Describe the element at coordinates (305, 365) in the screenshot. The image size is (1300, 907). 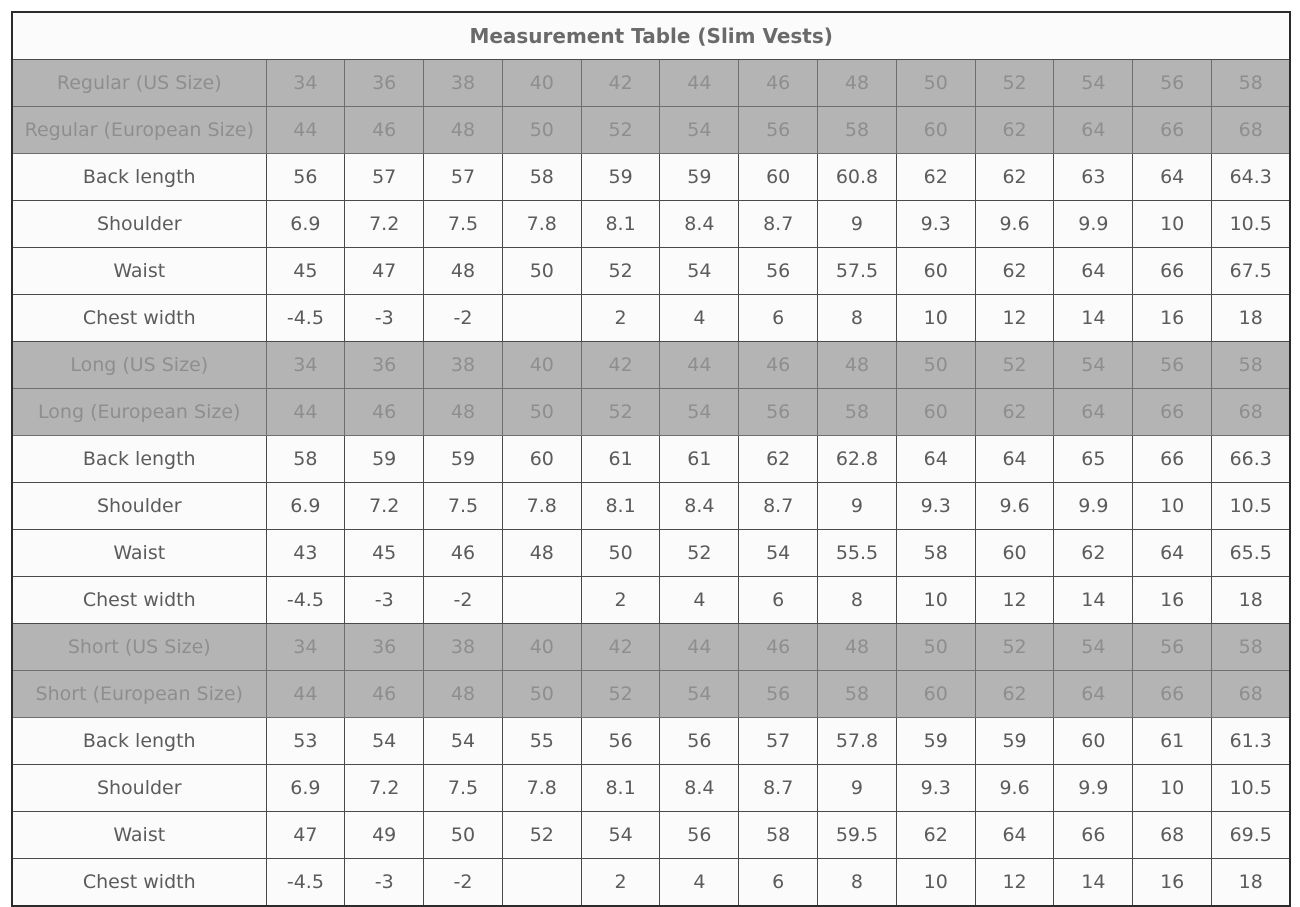
I see `size-header-cell-us: 34` at that location.